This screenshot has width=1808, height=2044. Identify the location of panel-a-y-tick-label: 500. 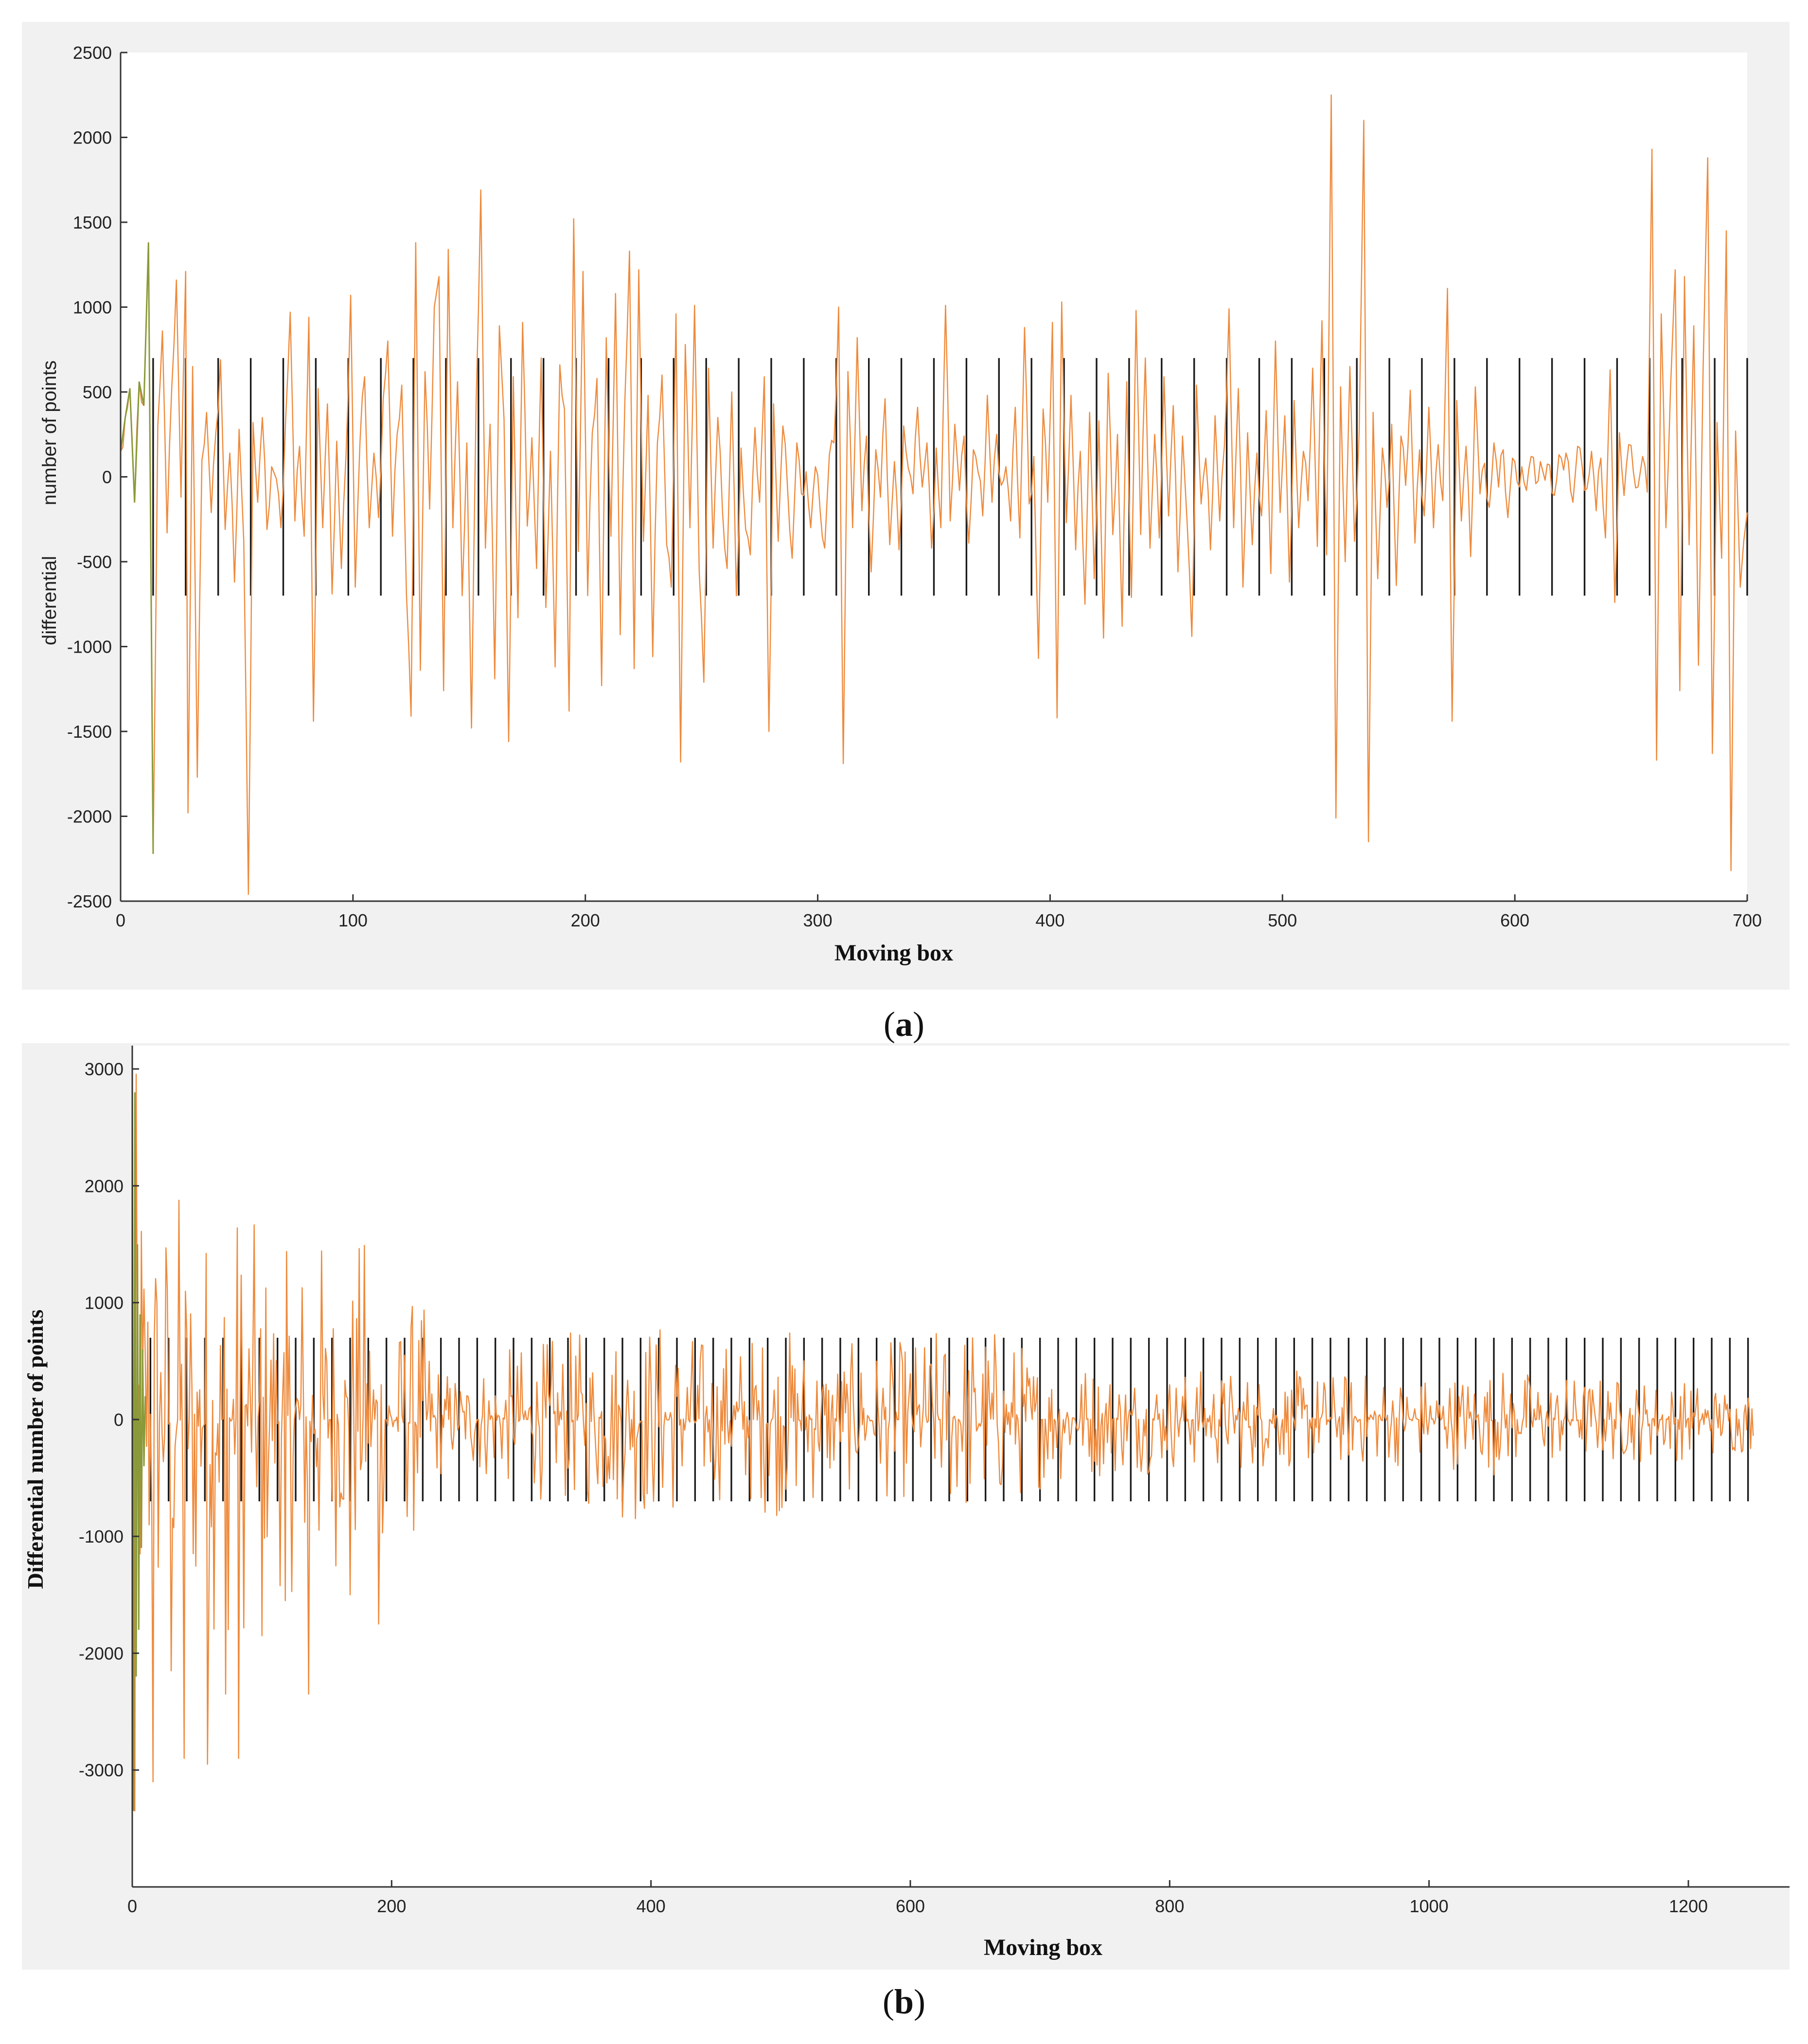
(97, 392).